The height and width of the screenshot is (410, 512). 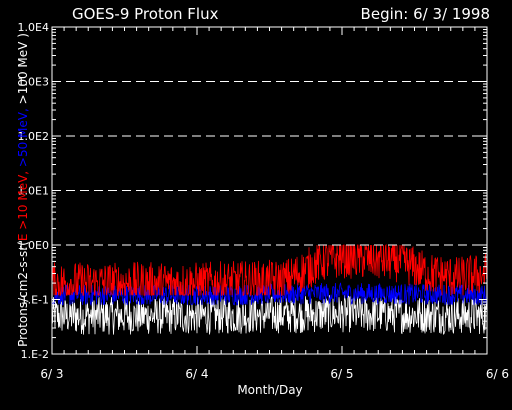 I want to click on y-tick-label: 1.E-2, so click(x=35, y=354).